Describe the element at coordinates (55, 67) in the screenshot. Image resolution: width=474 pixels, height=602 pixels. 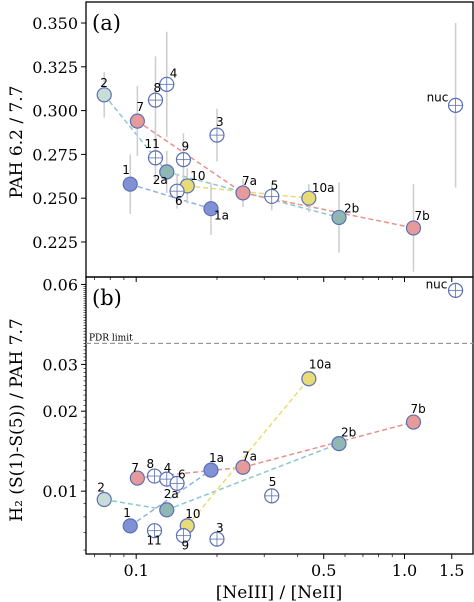
I see `y-tick-label: 0.325` at that location.